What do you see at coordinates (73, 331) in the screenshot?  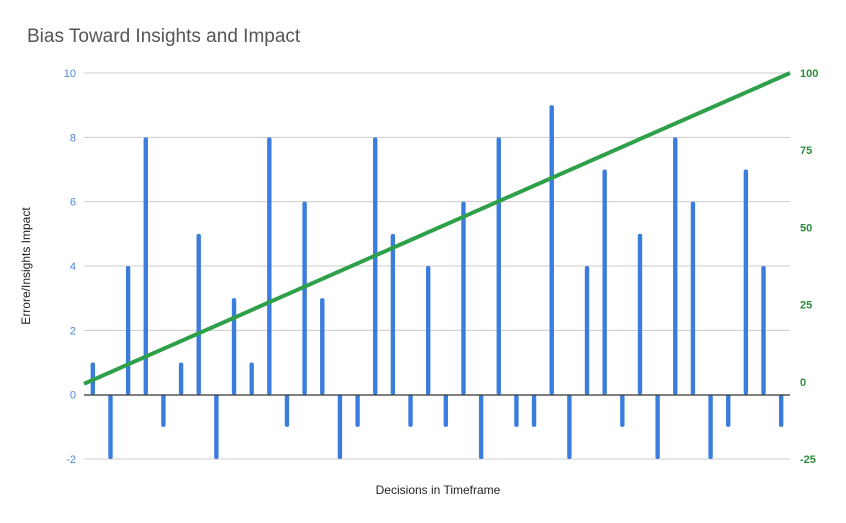 I see `left-axis-tick-label: 2` at bounding box center [73, 331].